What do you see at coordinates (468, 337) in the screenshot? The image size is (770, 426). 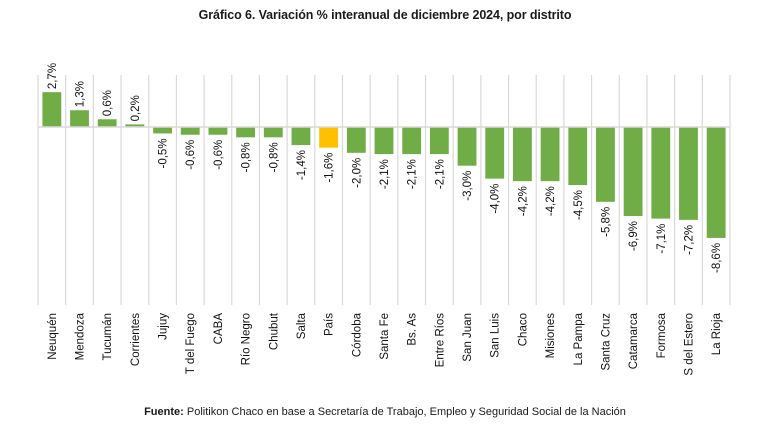 I see `category-label: San Juan` at bounding box center [468, 337].